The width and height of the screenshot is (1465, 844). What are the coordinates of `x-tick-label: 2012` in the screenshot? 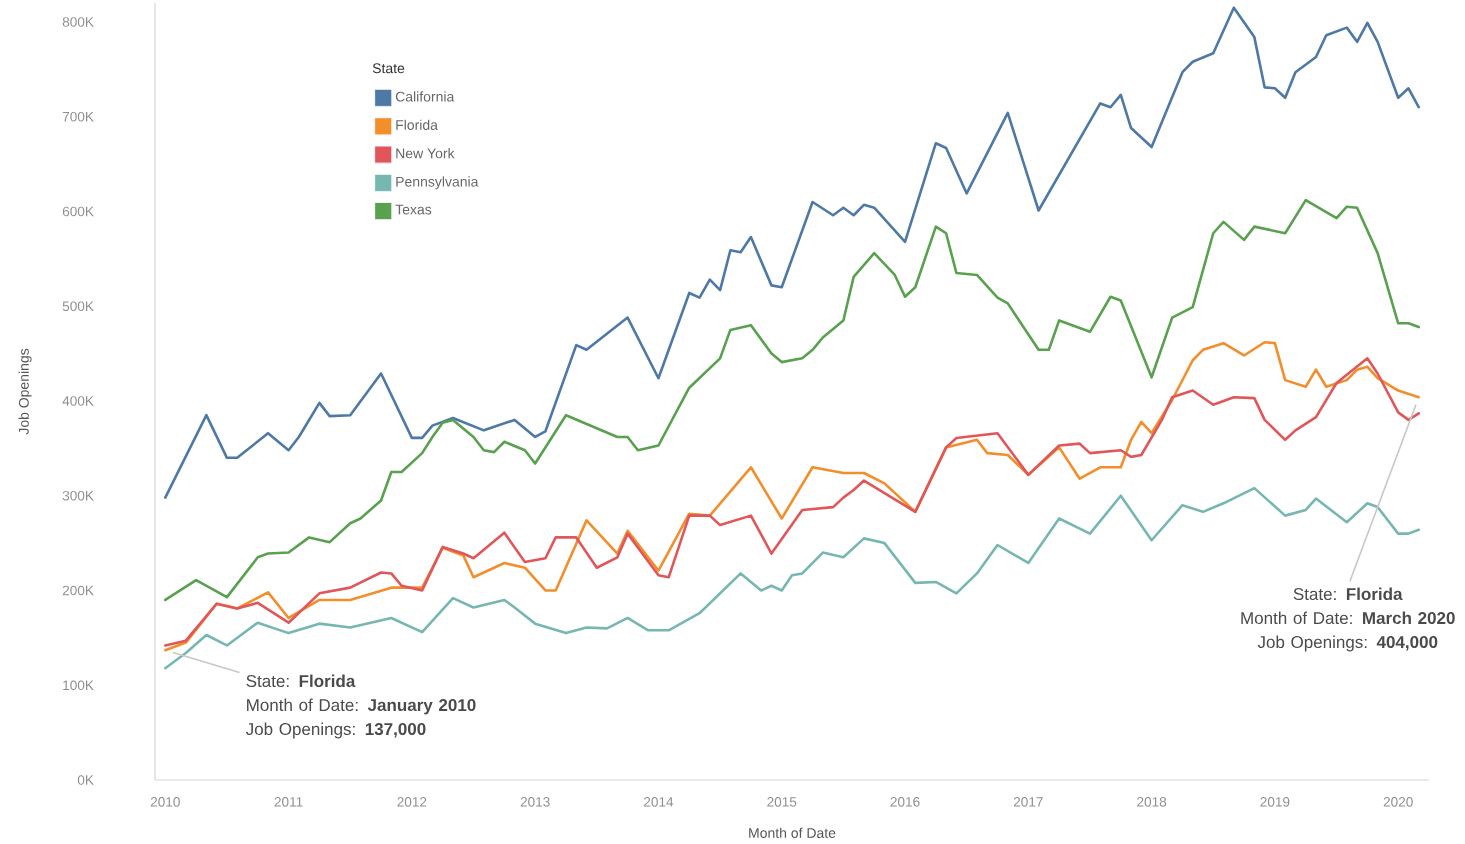 It's located at (412, 802).